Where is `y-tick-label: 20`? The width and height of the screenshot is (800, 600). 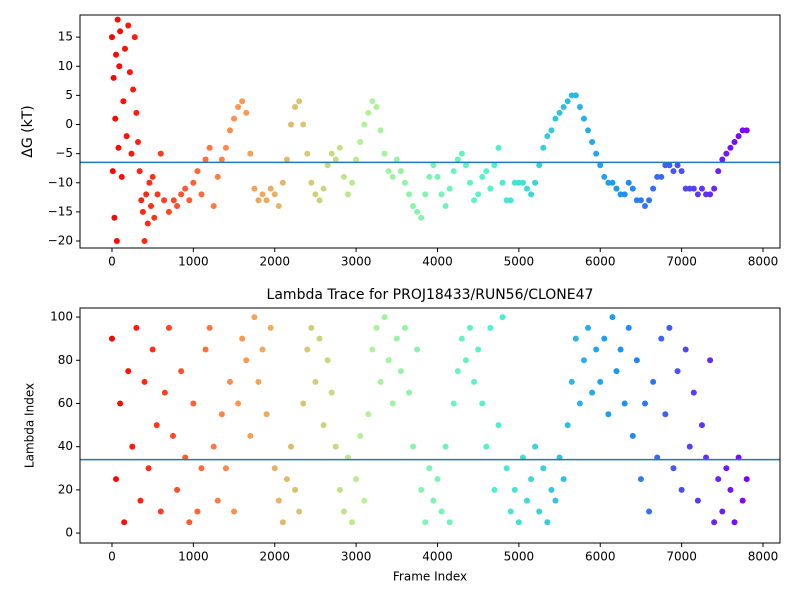 y-tick-label: 20 is located at coordinates (65, 489).